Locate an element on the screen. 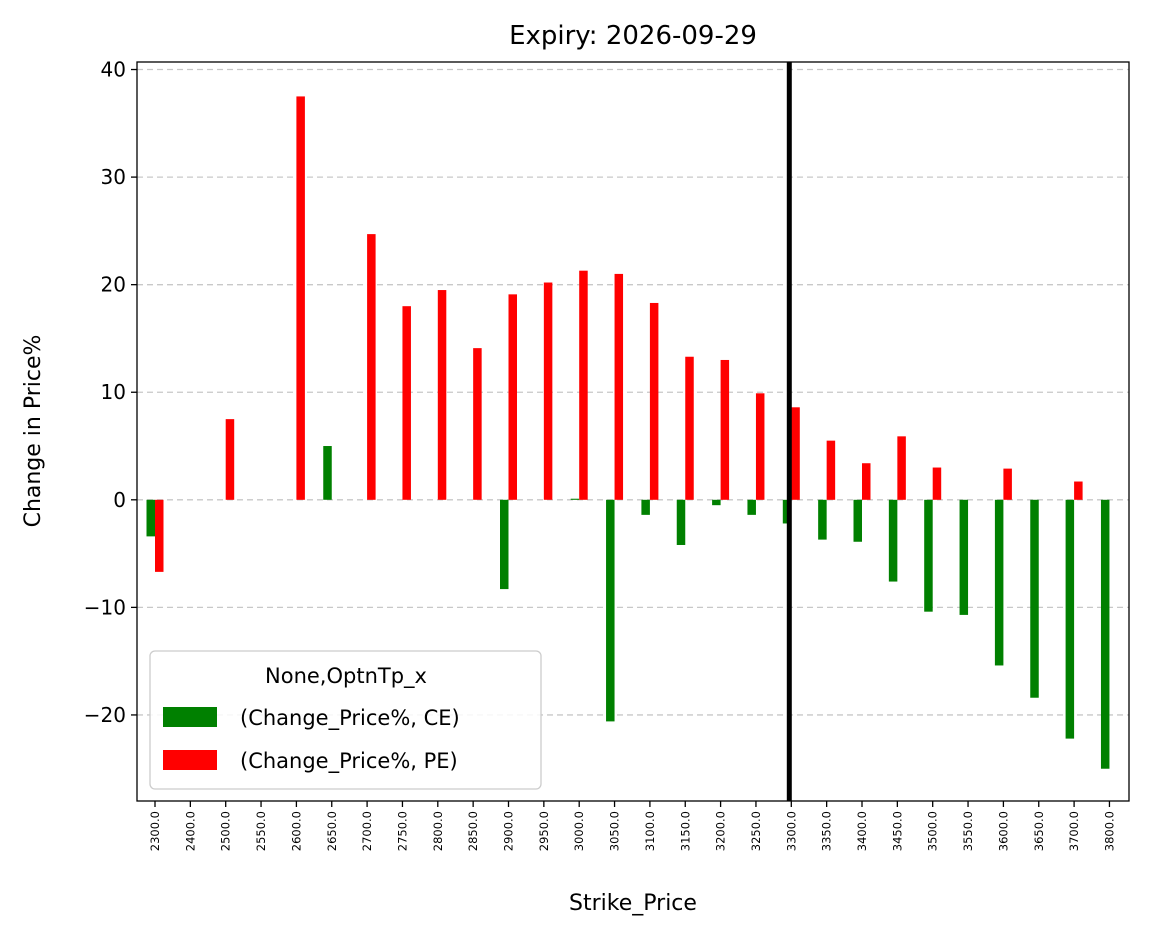 The image size is (1149, 939). bar-pe-3050.0 is located at coordinates (619, 386).